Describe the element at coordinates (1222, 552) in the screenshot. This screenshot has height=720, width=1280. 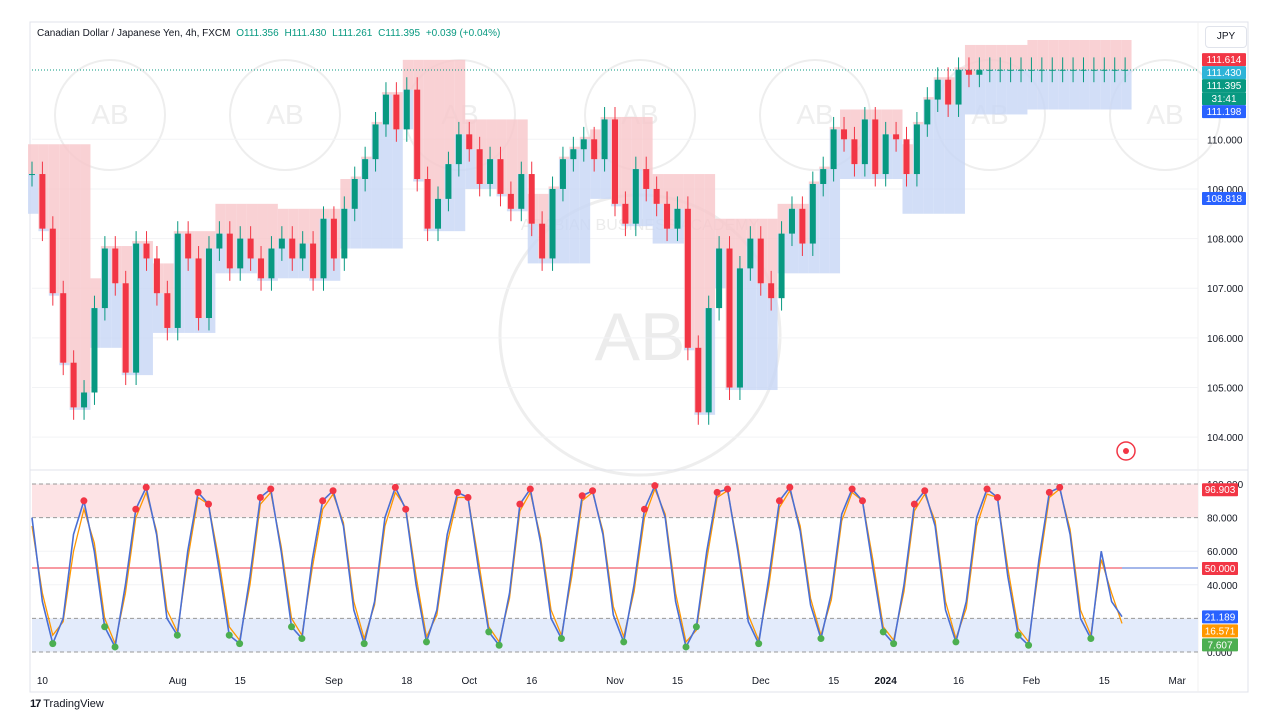
I see `osc-tick-label: 60.000` at that location.